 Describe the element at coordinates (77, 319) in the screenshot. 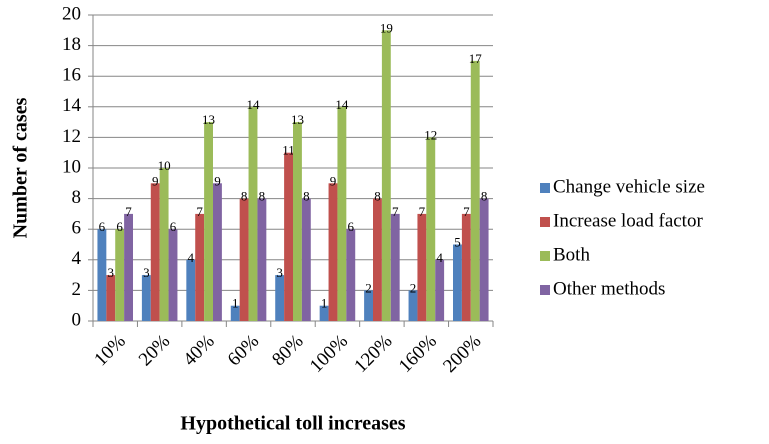

I see `y-tick-label: 0` at that location.